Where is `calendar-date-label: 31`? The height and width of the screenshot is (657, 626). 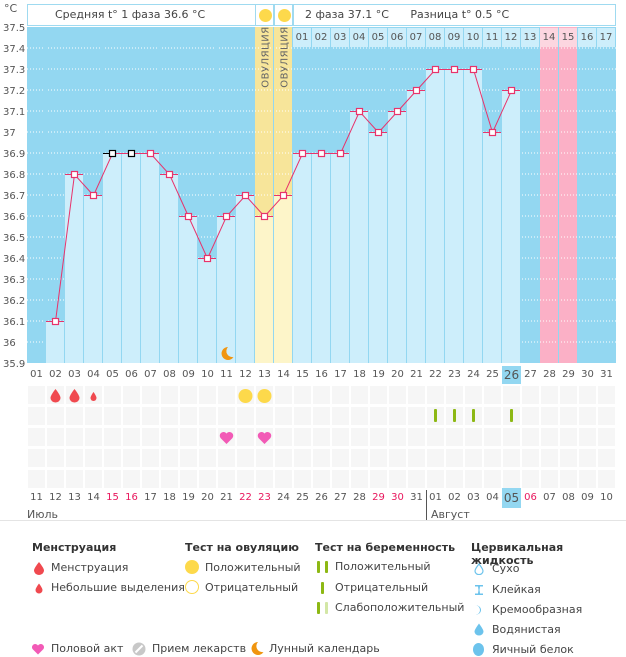
calendar-date-label: 31 is located at coordinates (416, 497).